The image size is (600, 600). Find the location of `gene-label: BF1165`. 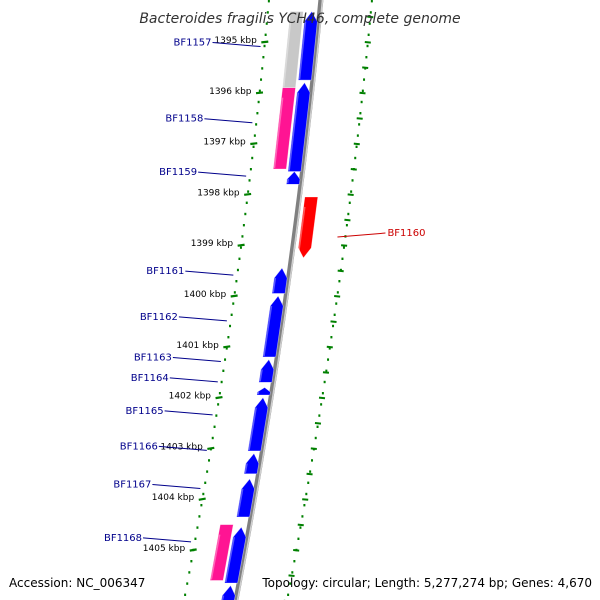

gene-label: BF1165 is located at coordinates (145, 411).